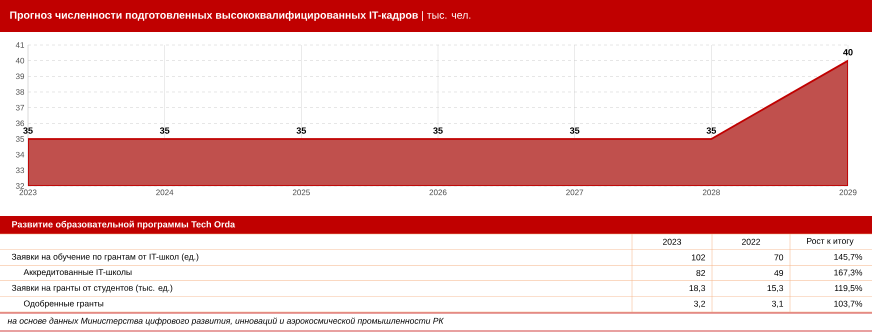 The image size is (872, 332). I want to click on x-tick-label: 2026, so click(438, 193).